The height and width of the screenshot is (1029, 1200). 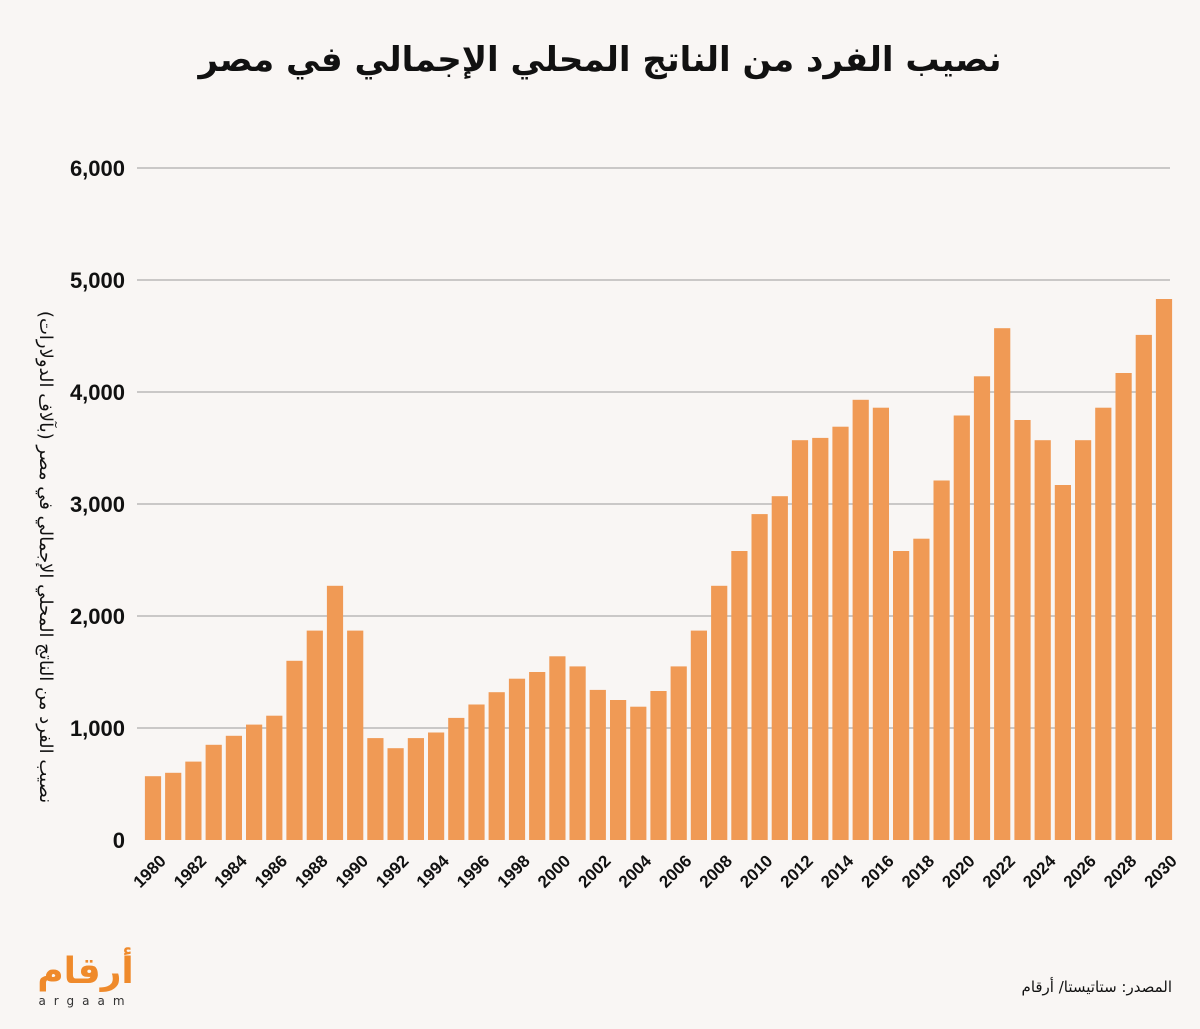 What do you see at coordinates (436, 786) in the screenshot?
I see `bar-1994` at bounding box center [436, 786].